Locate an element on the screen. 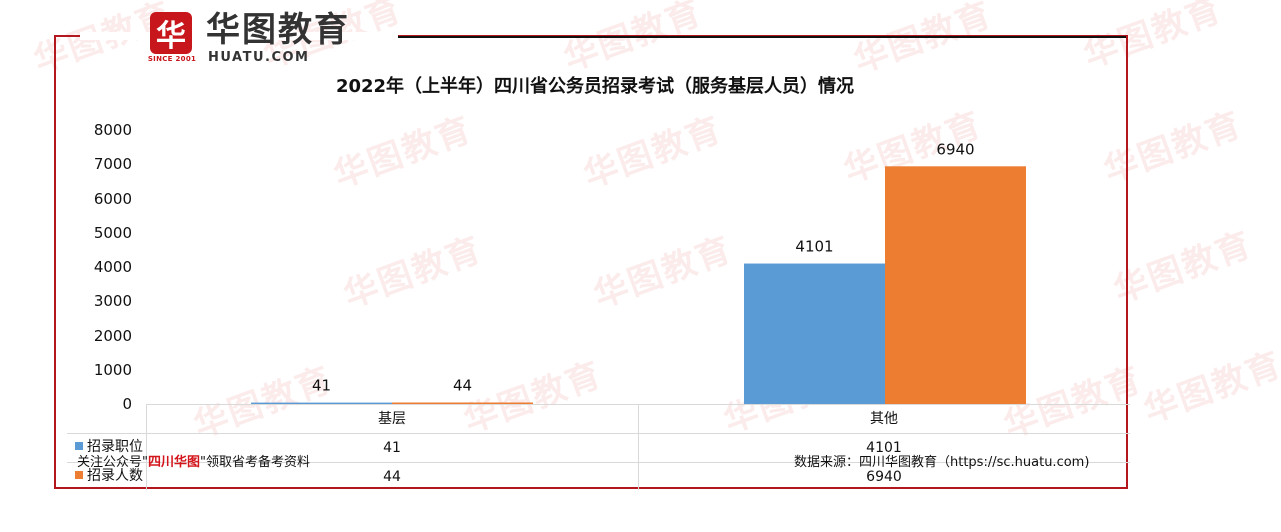 The image size is (1281, 532). huatu-logo: 华 SINCE 2001 华图教育 HUATU.COM is located at coordinates (268, 37).